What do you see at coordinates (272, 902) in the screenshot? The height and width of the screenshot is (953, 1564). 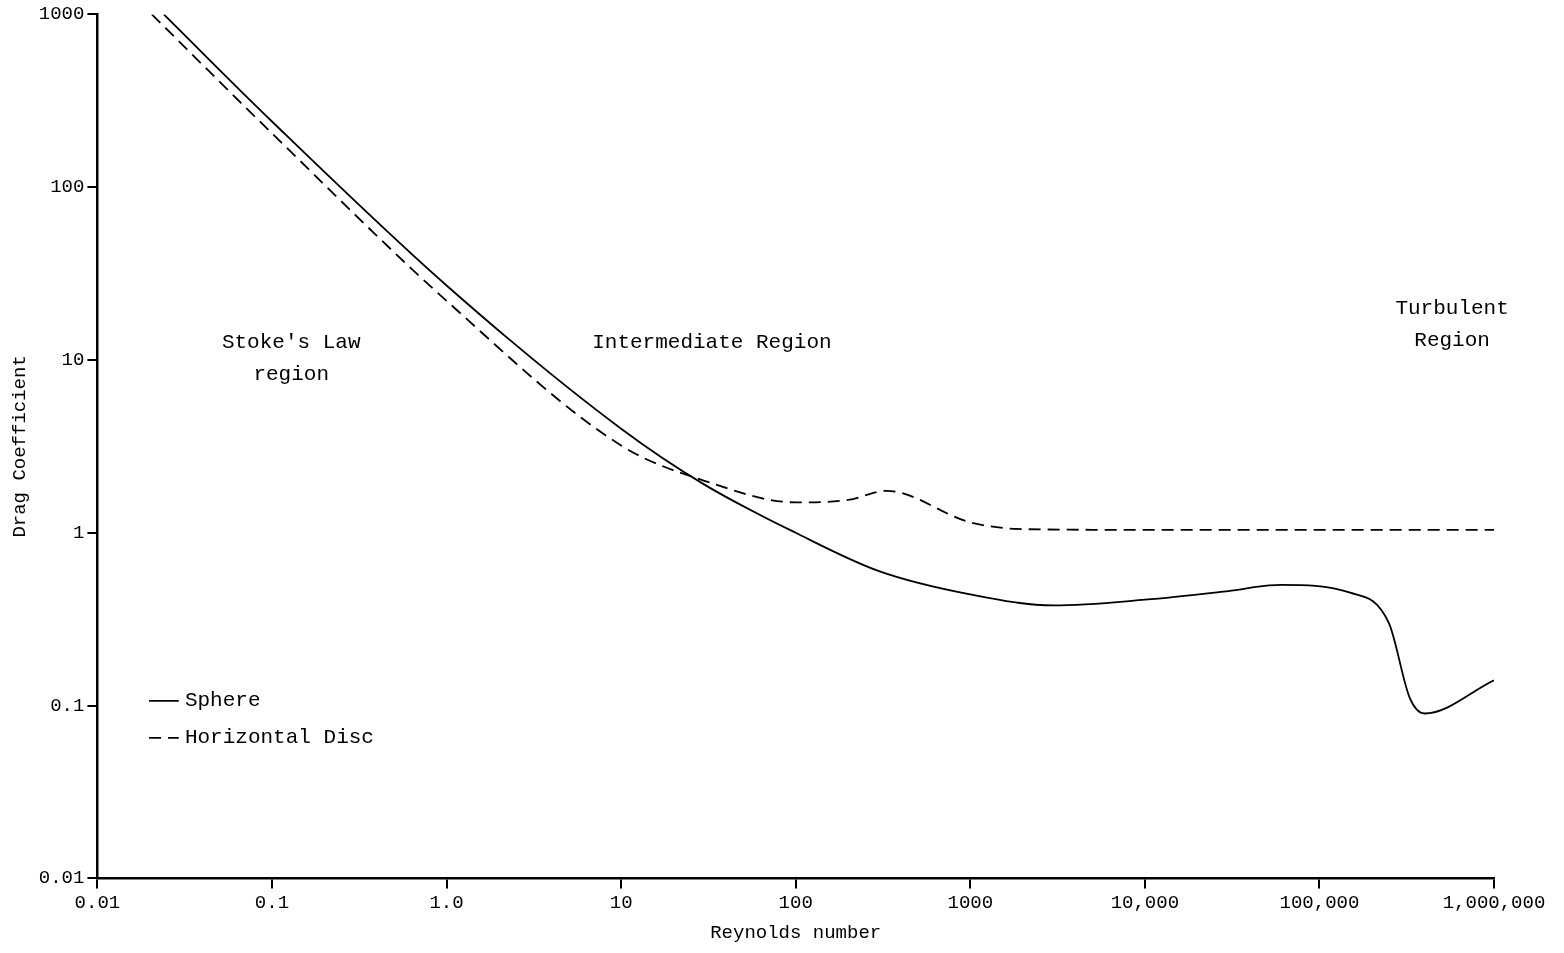 I see `x-tick-label: 0.1` at bounding box center [272, 902].